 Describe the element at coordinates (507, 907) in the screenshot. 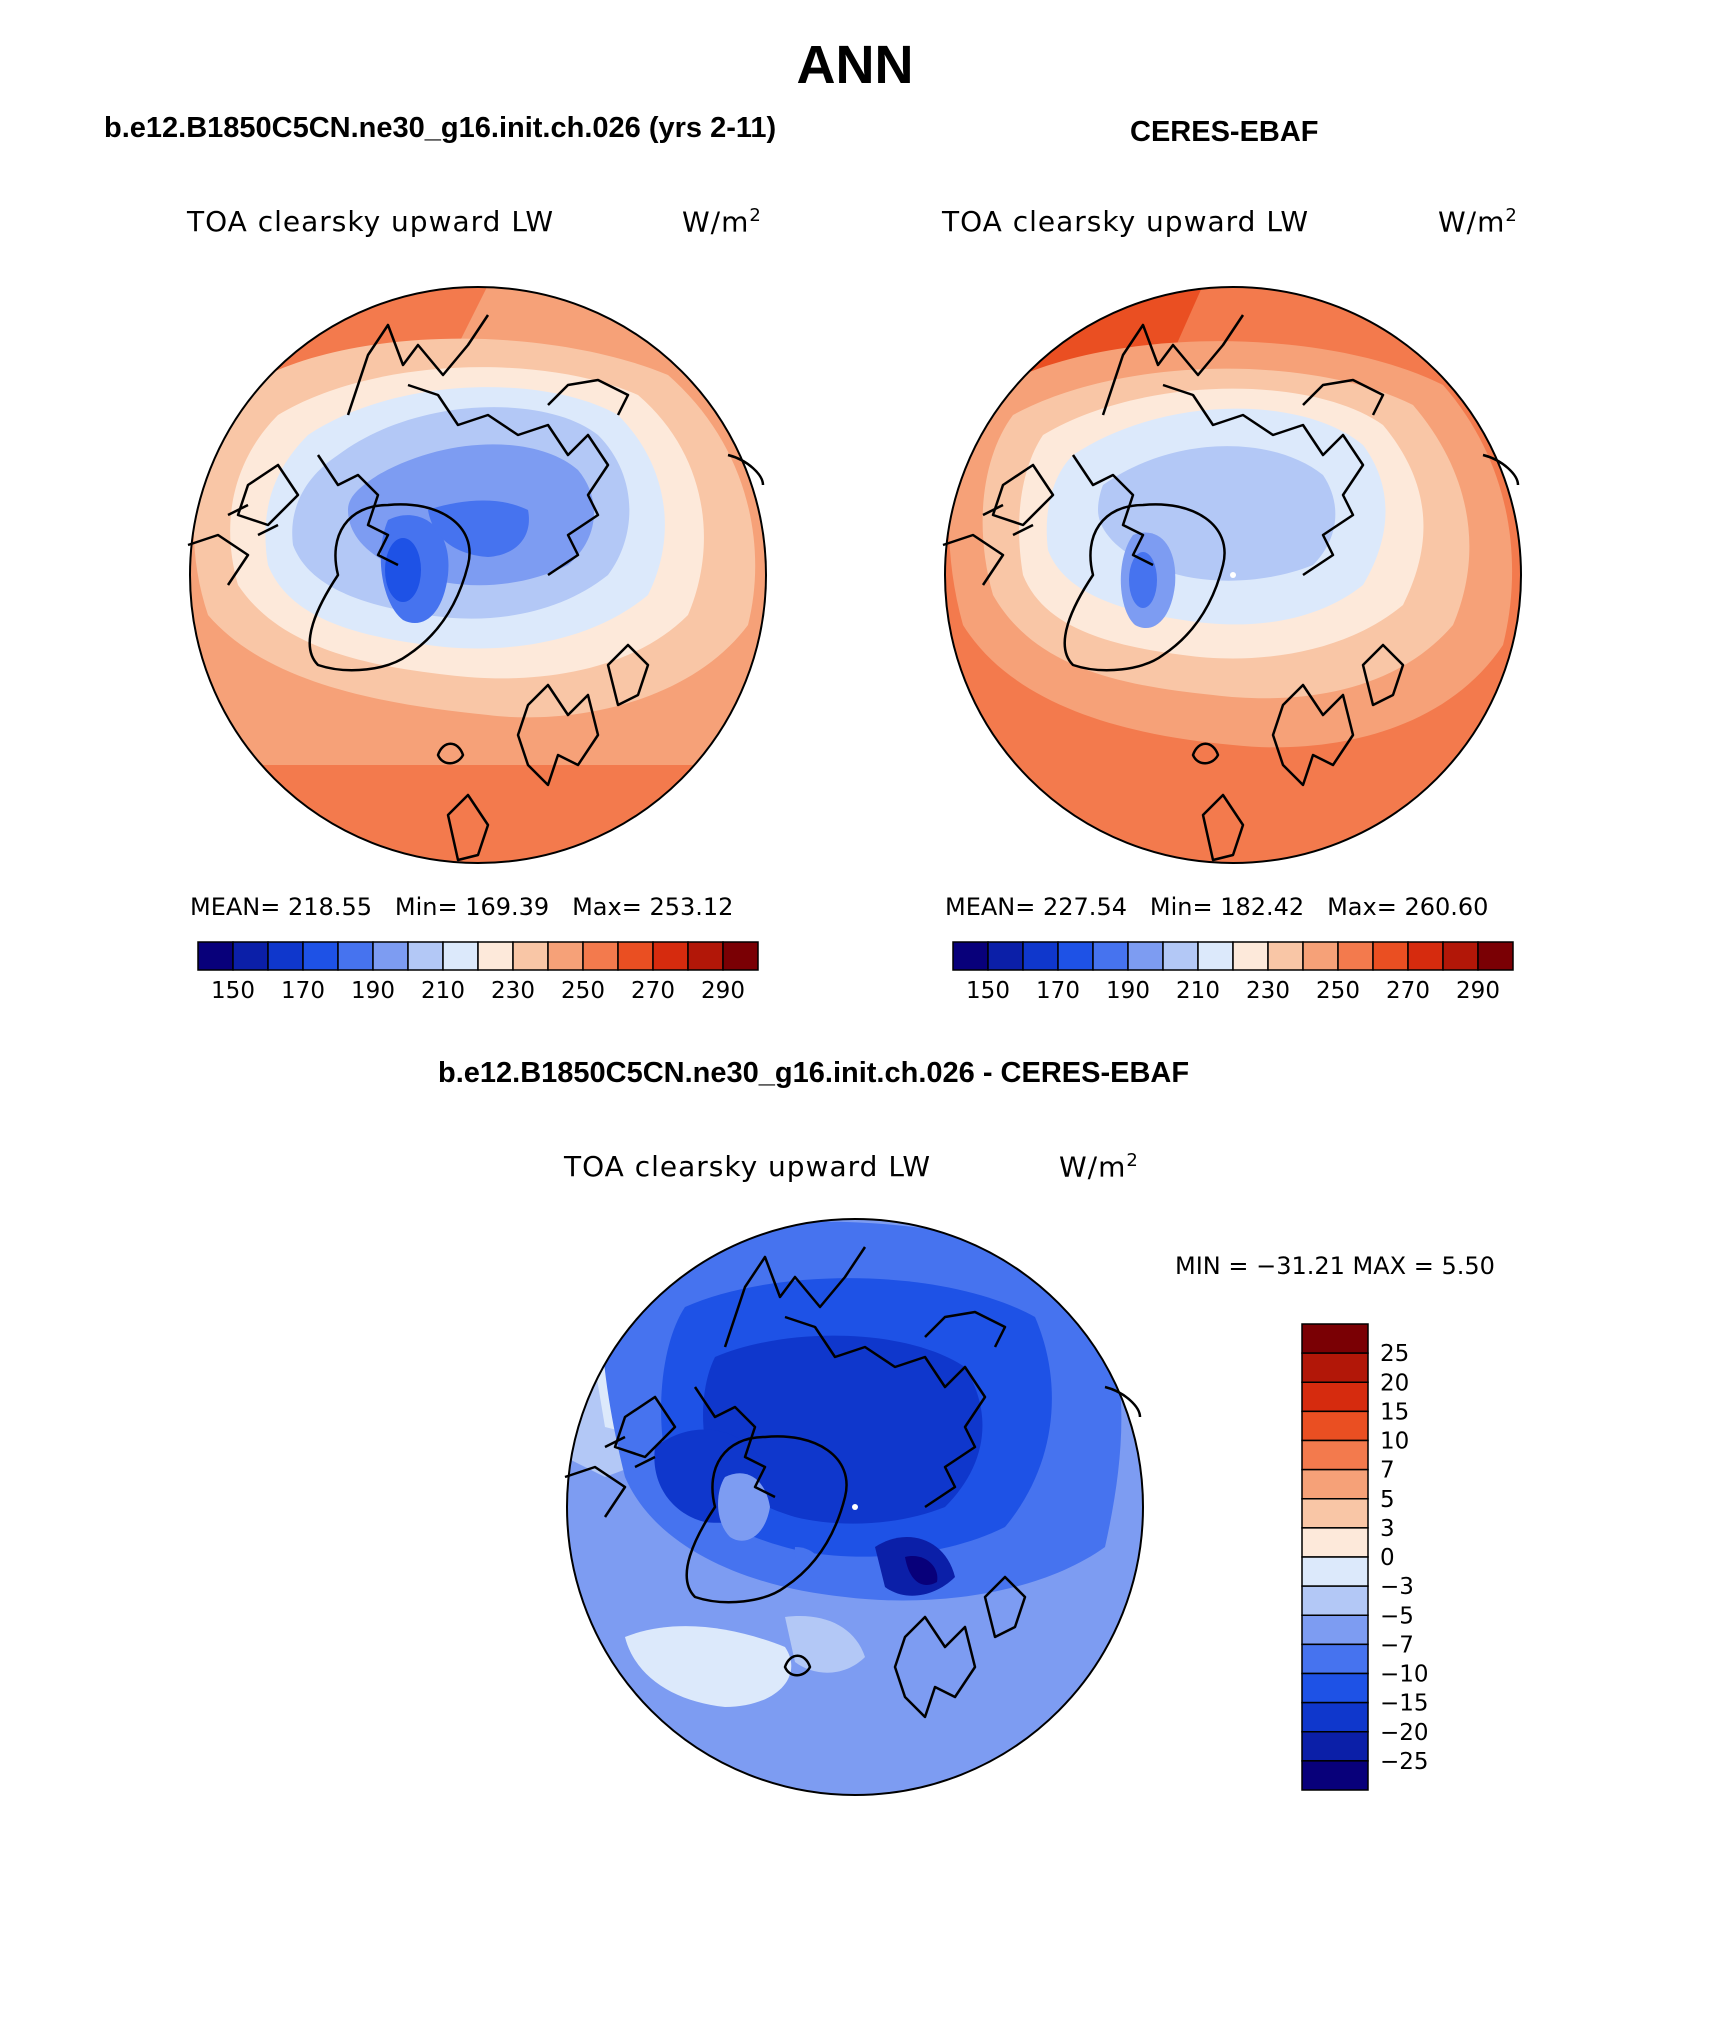

I see `model-min-value: 169.39` at that location.